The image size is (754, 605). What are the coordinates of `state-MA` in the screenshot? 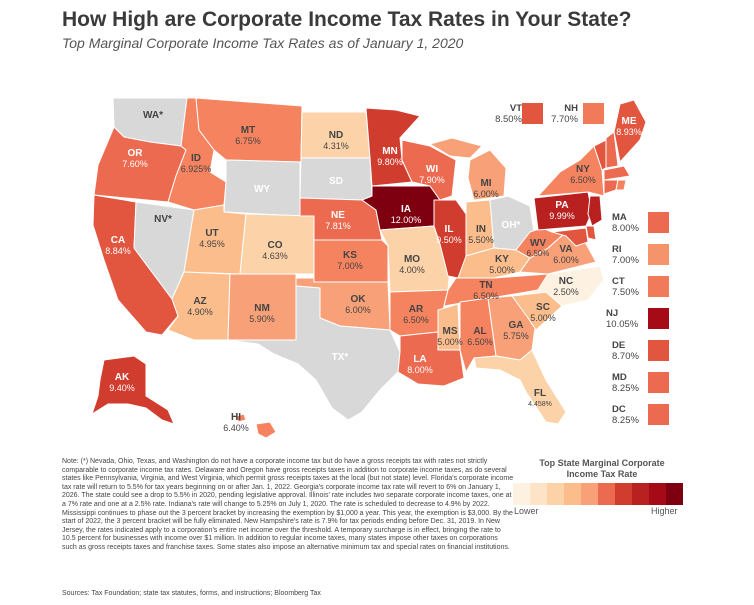 It's located at (617, 173).